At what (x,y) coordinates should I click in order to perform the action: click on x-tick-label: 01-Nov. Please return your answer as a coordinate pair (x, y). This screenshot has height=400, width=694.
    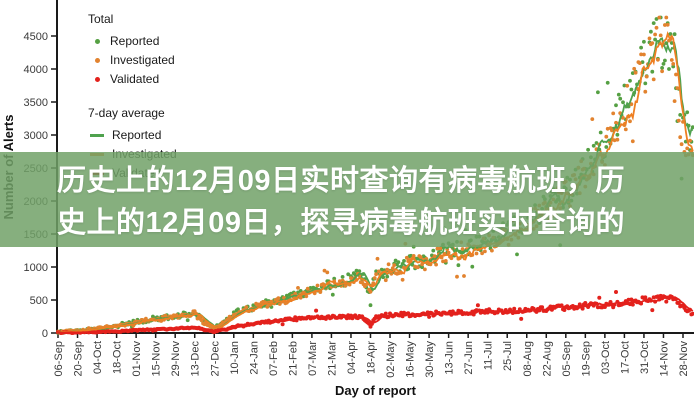
    Looking at the image, I should click on (137, 359).